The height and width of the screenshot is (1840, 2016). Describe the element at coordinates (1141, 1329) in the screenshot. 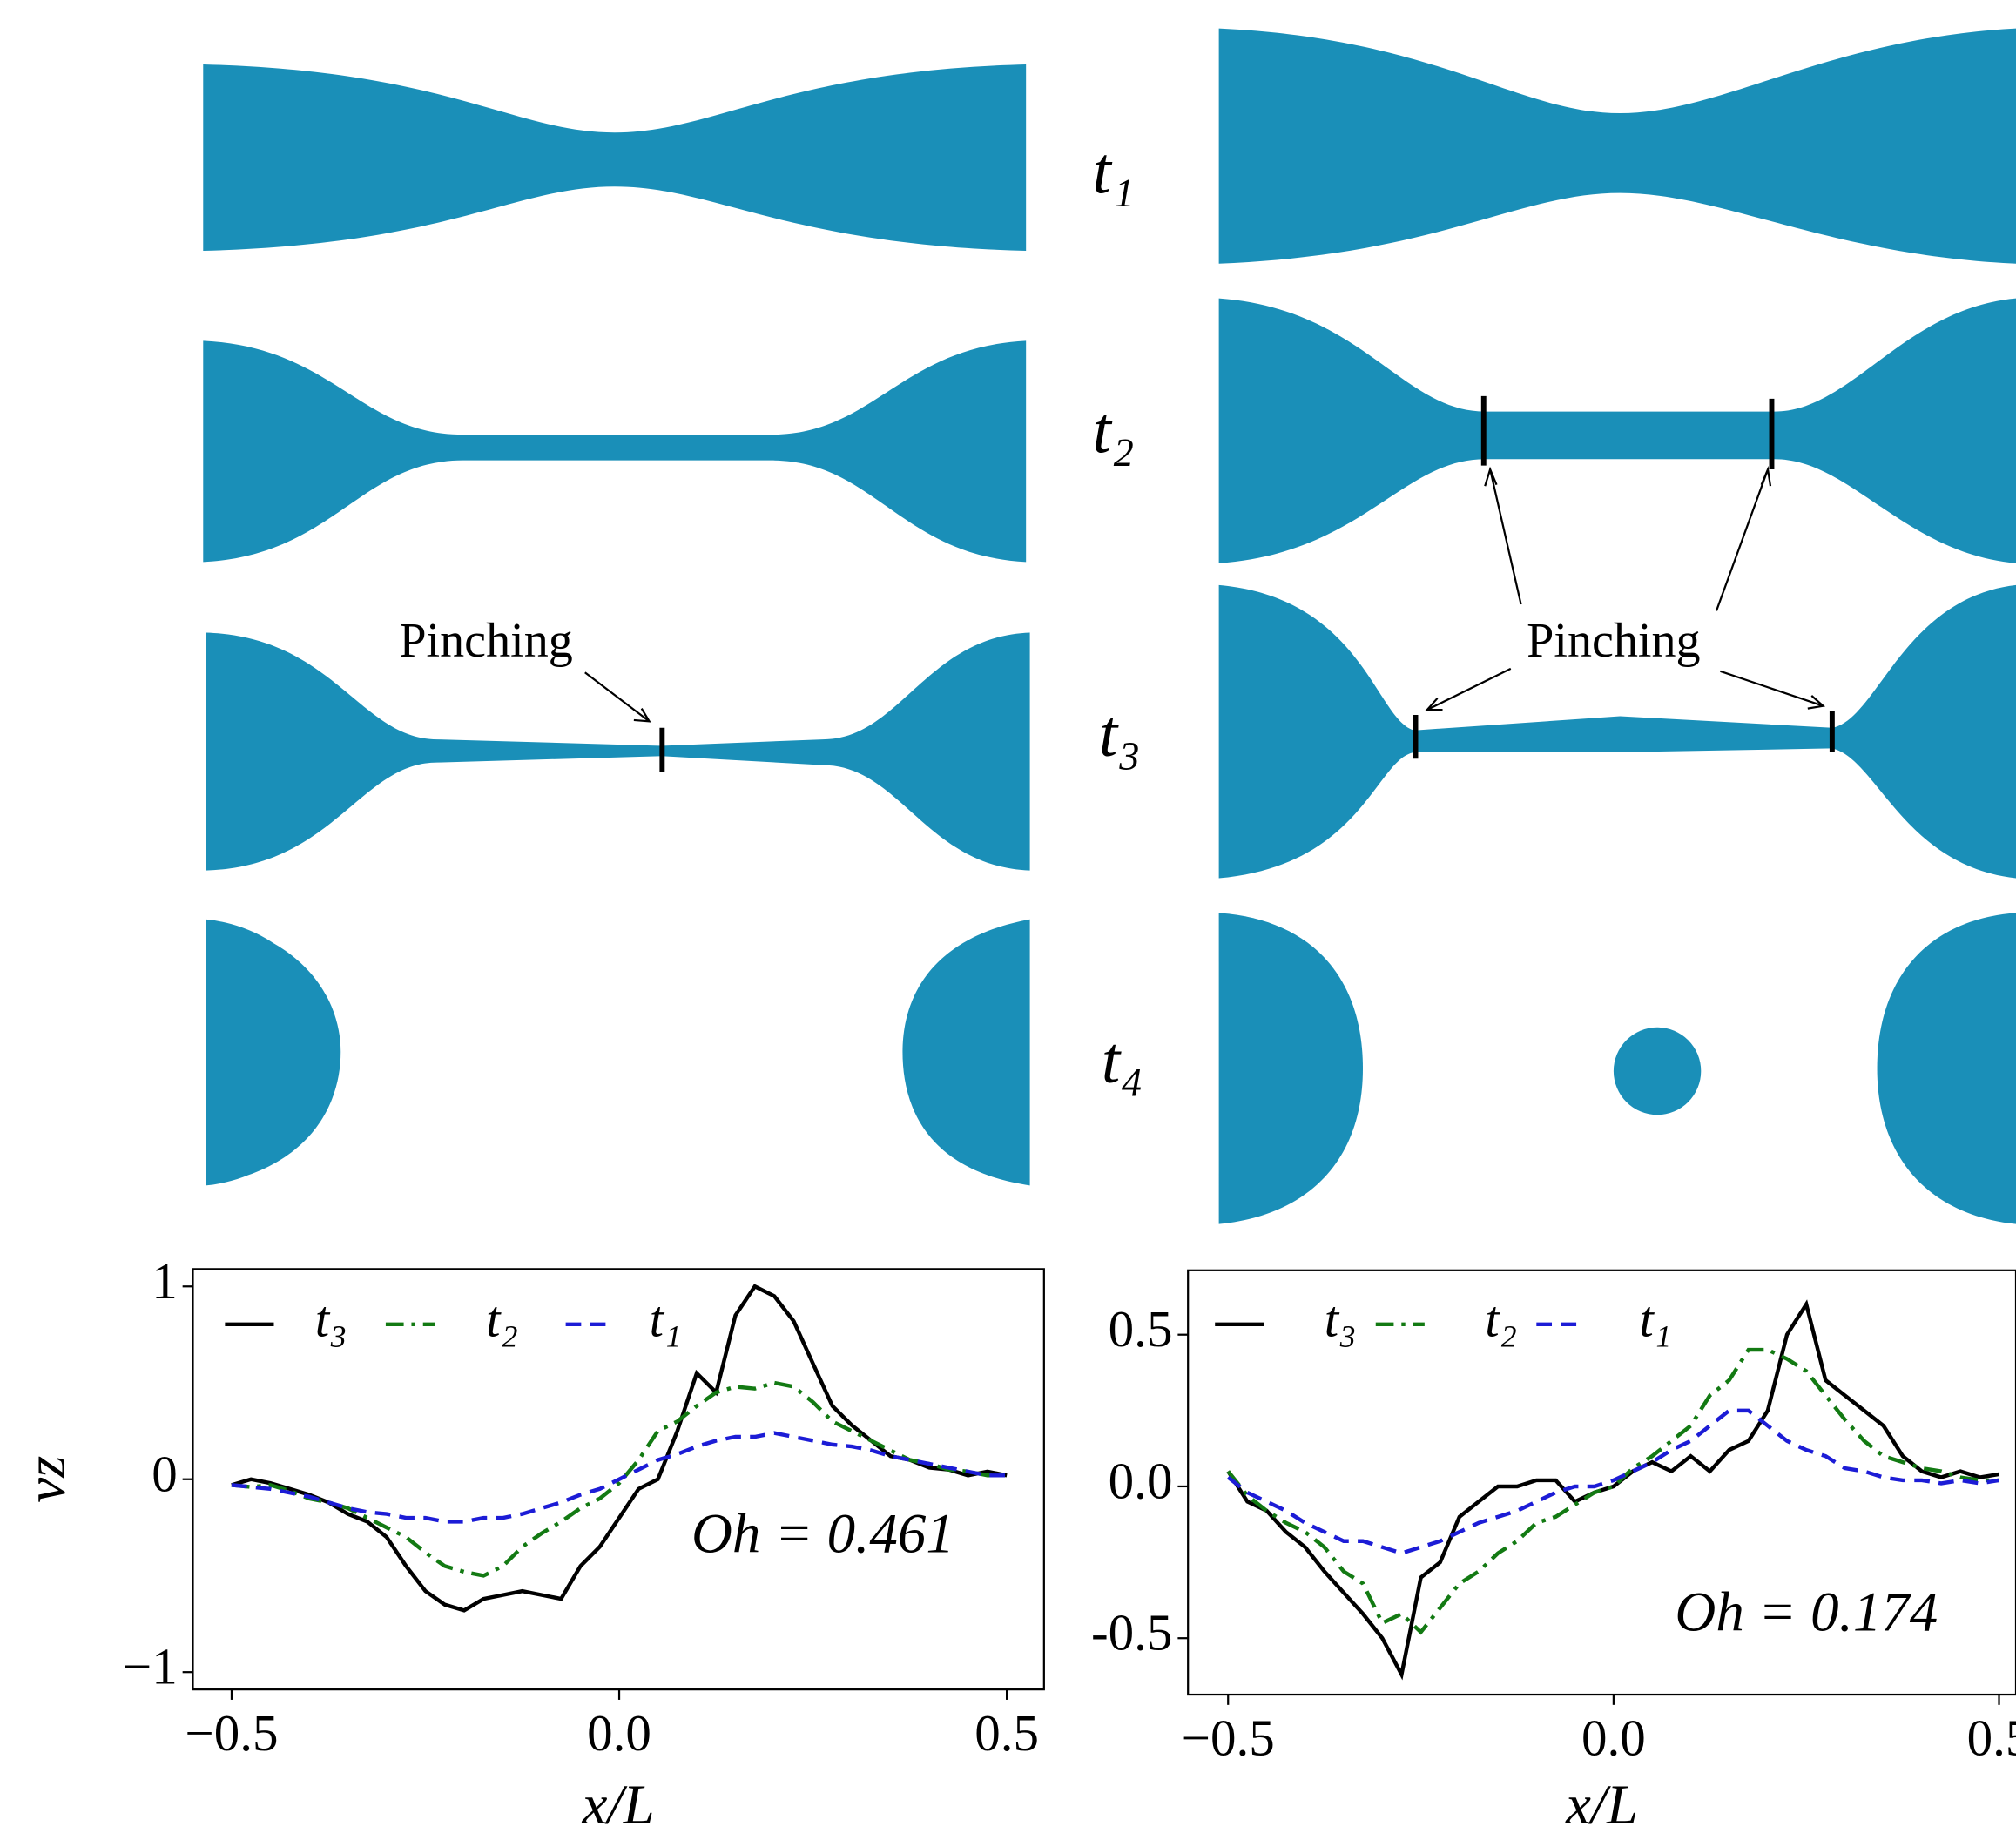

I see `y-tick-label: 0.5` at that location.